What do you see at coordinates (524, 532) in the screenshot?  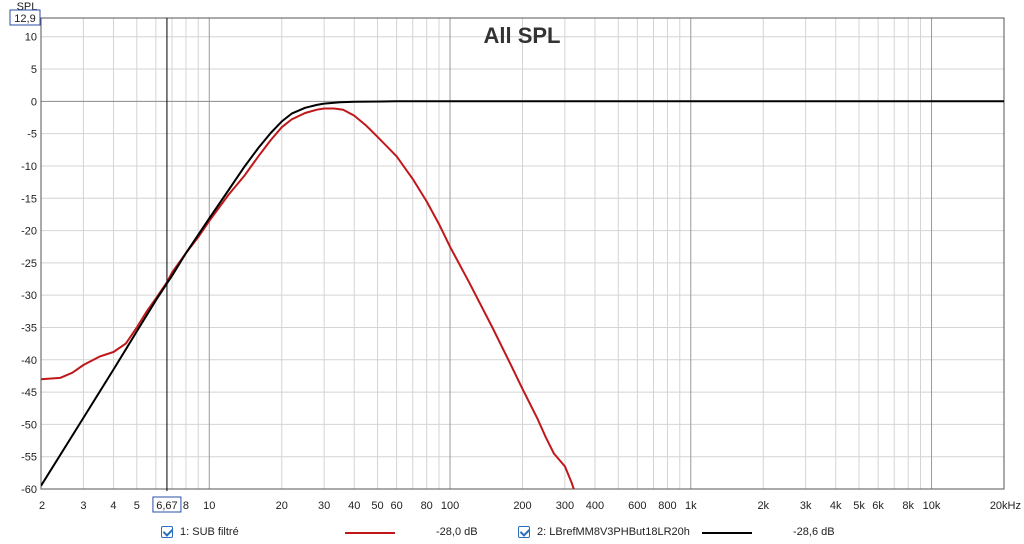 I see `series-2-checkbox` at bounding box center [524, 532].